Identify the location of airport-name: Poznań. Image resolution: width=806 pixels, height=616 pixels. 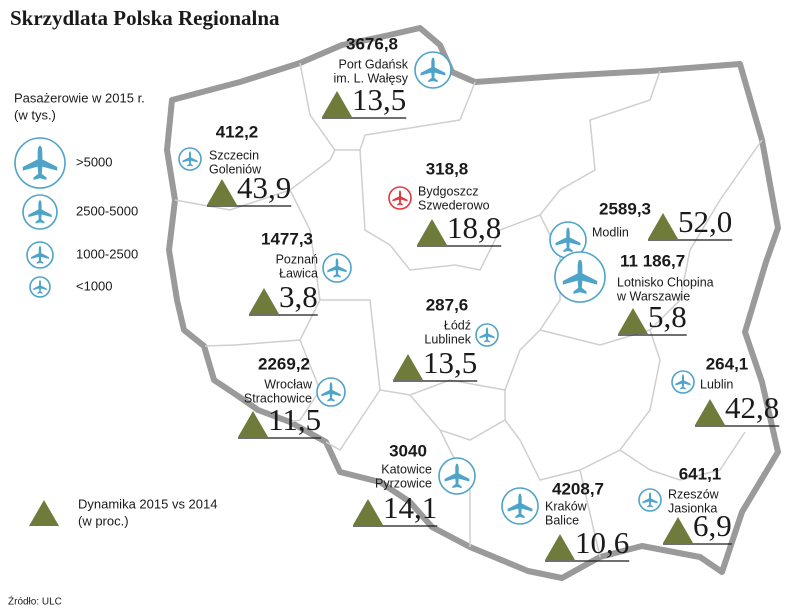
(297, 259).